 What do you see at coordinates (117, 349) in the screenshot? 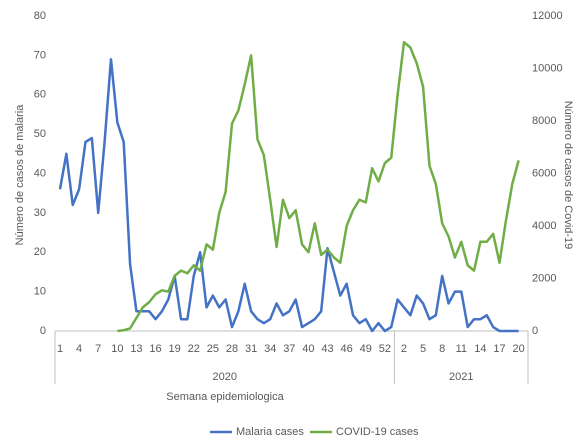
I see `x-tick-label: 10` at bounding box center [117, 349].